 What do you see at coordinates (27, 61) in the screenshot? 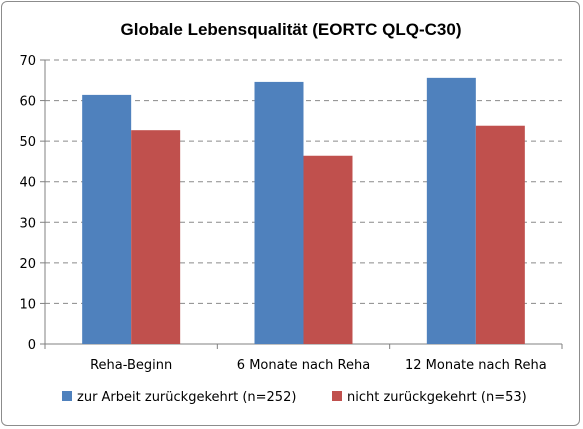
I see `y-tick-label: 70` at bounding box center [27, 61].